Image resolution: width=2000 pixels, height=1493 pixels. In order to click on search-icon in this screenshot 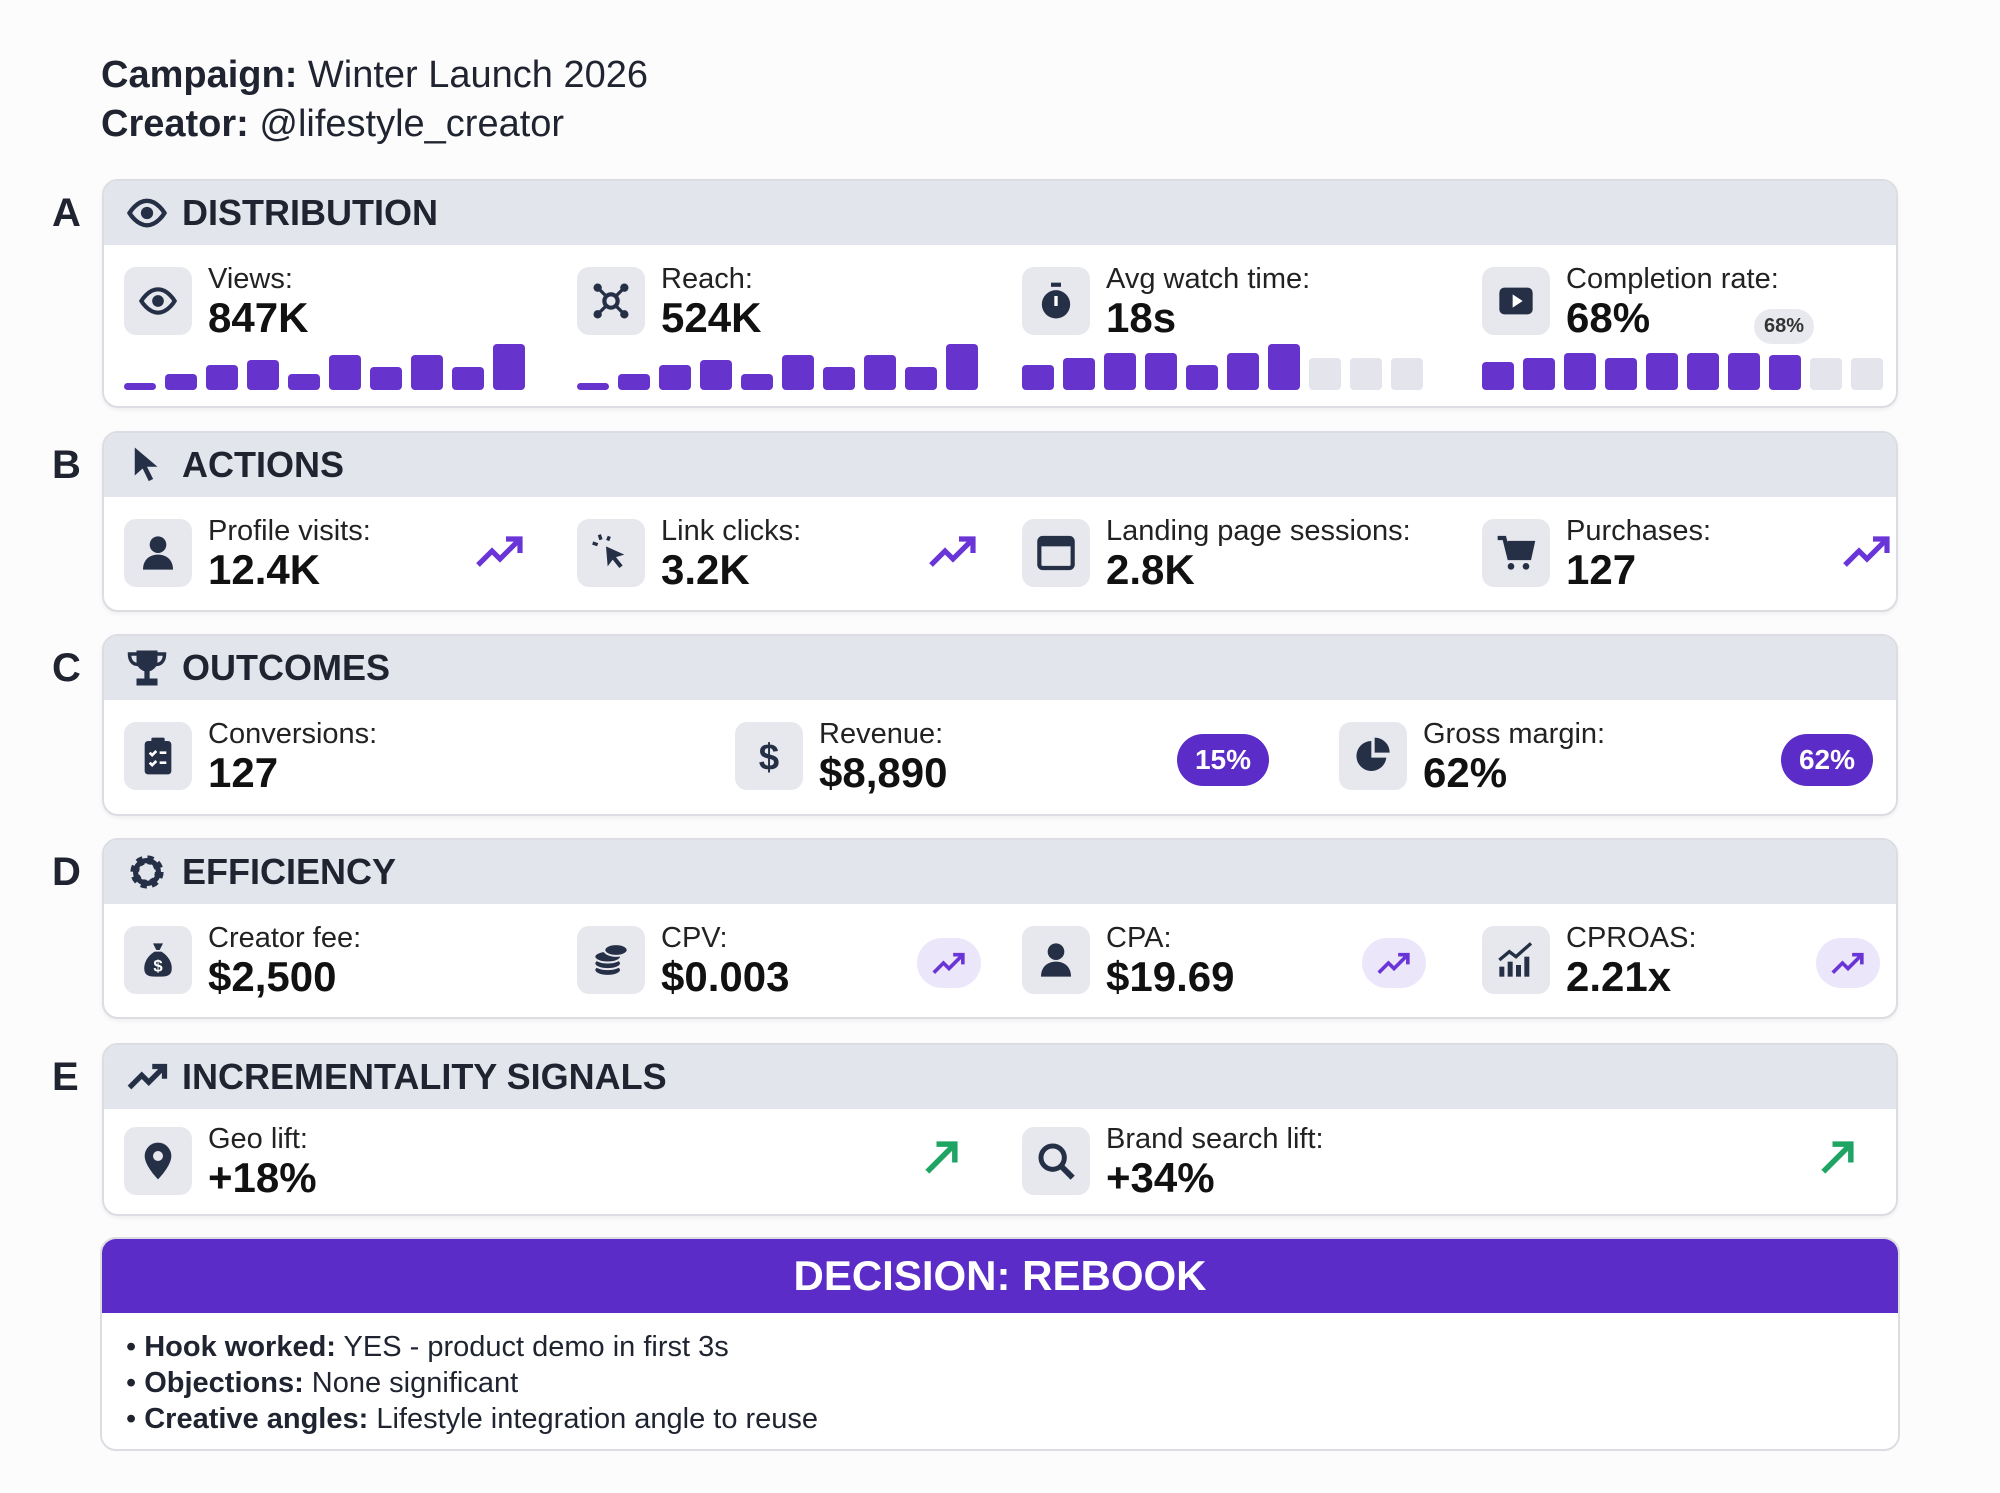, I will do `click(1056, 1161)`.